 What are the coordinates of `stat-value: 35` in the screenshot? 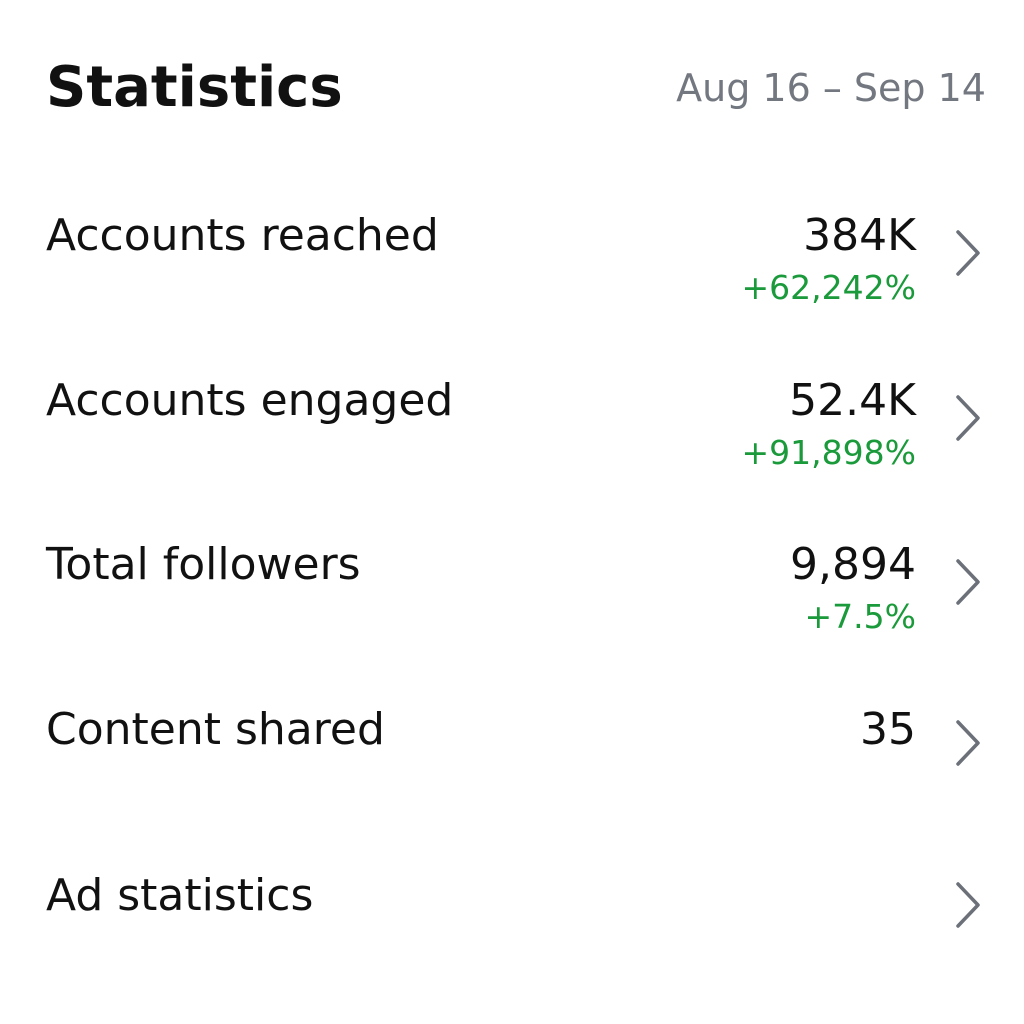 It's located at (888, 729).